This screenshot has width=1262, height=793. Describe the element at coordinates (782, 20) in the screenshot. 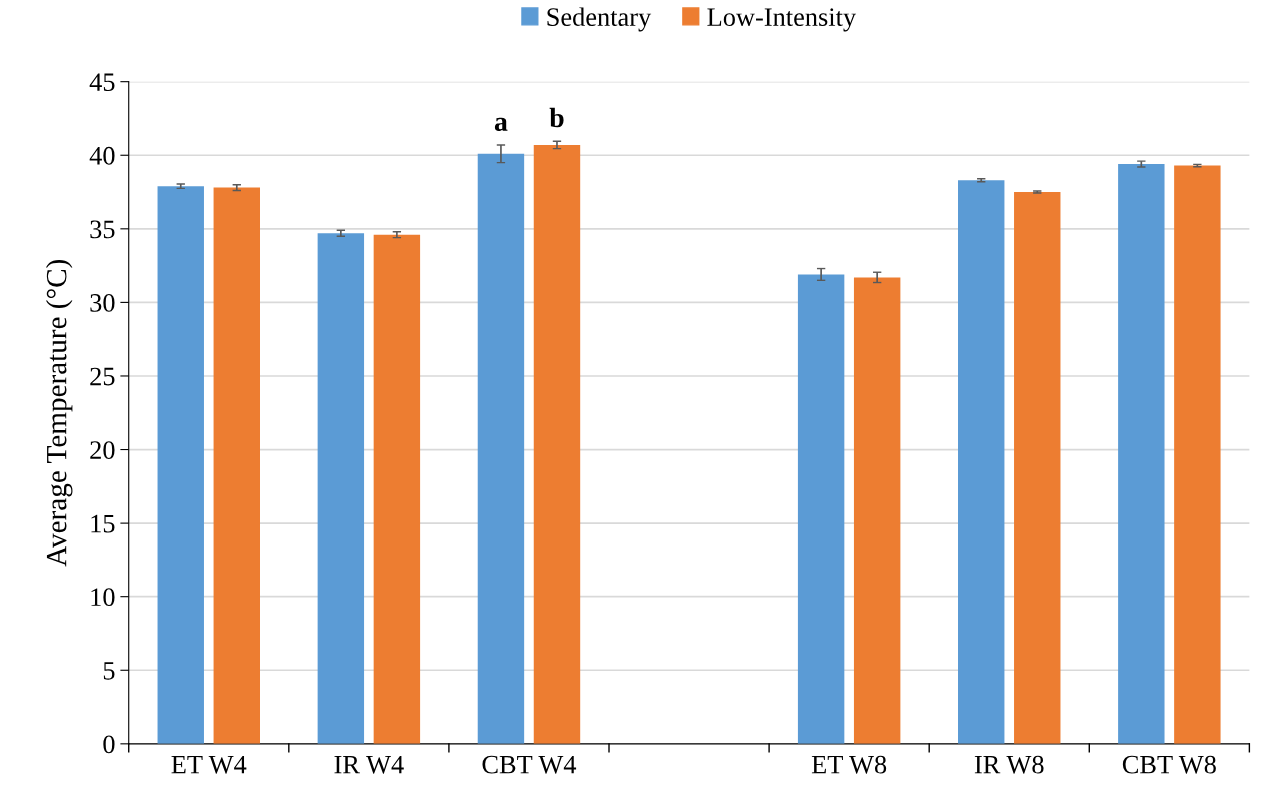

I see `legend-label: Low-Intensity` at that location.